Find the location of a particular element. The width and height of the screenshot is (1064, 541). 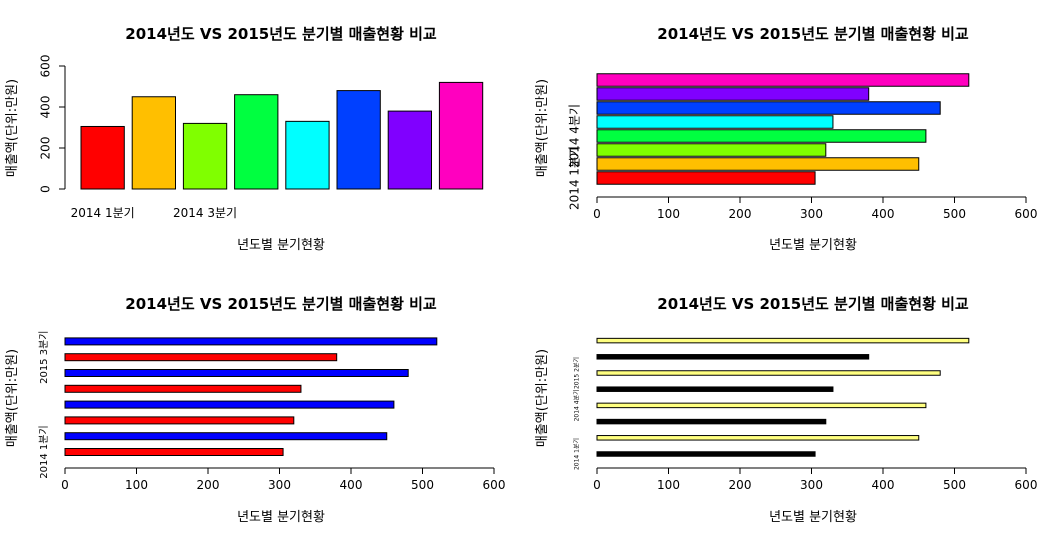

y-tick-label: 200 is located at coordinates (46, 148).